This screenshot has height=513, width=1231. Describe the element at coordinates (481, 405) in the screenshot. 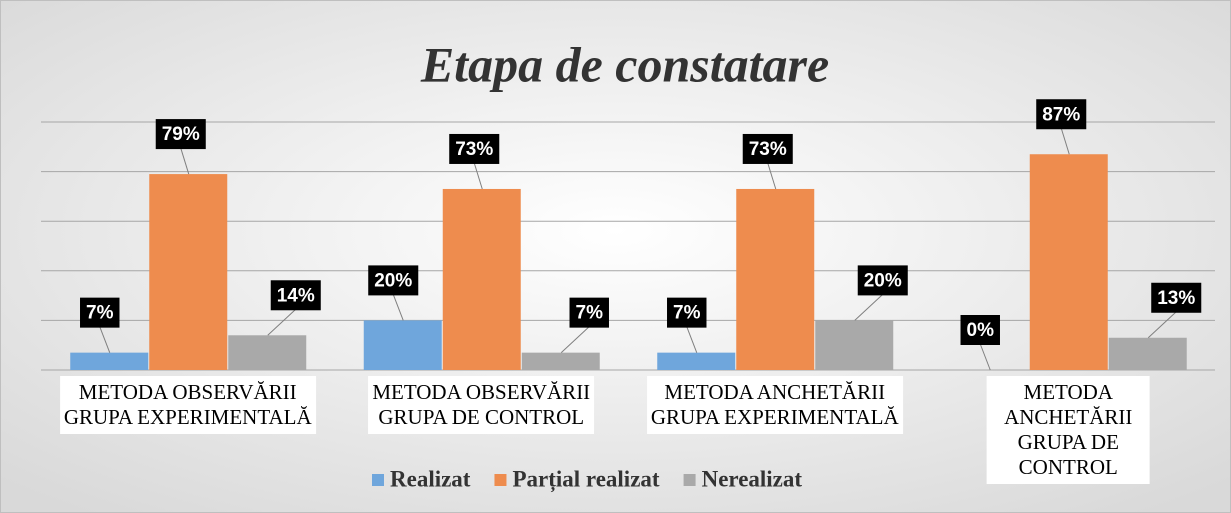

I see `x-tick-label: METODA OBSERVĂRII GRUPA DE CONTROL` at that location.